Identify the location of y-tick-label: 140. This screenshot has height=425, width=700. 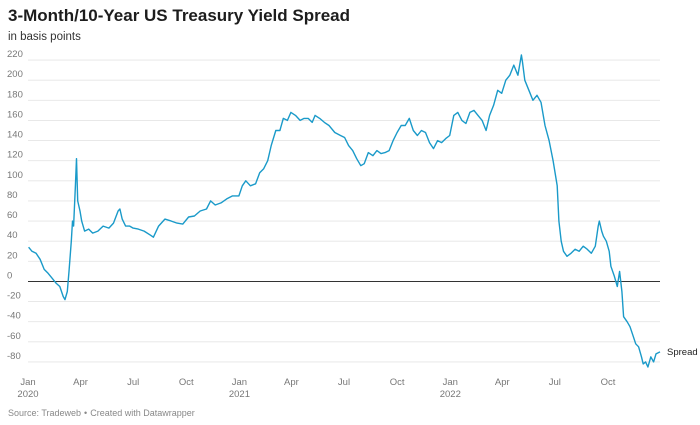
(15, 135).